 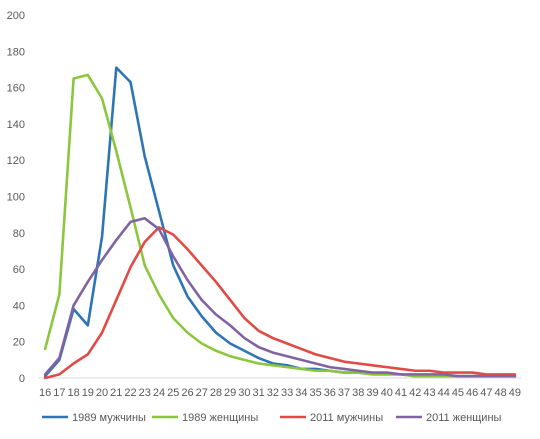 I want to click on y-tick-label: 80, so click(x=19, y=234).